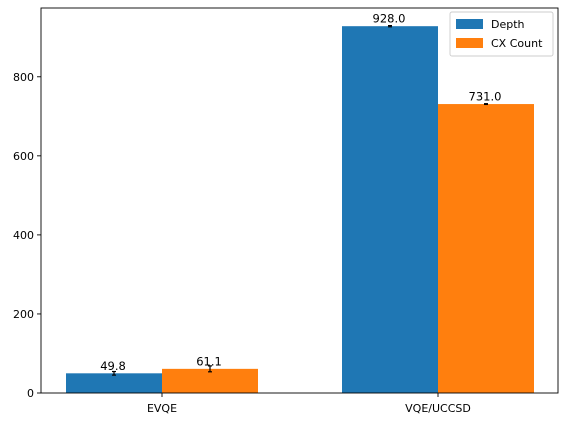 The image size is (567, 423). What do you see at coordinates (438, 408) in the screenshot?
I see `x-tick-label: VQE/UCCSD` at bounding box center [438, 408].